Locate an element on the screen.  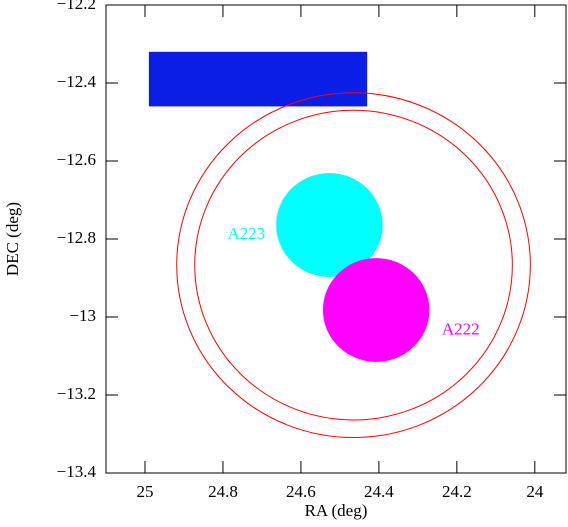
y-tick-label: −13.4 is located at coordinates (77, 471).